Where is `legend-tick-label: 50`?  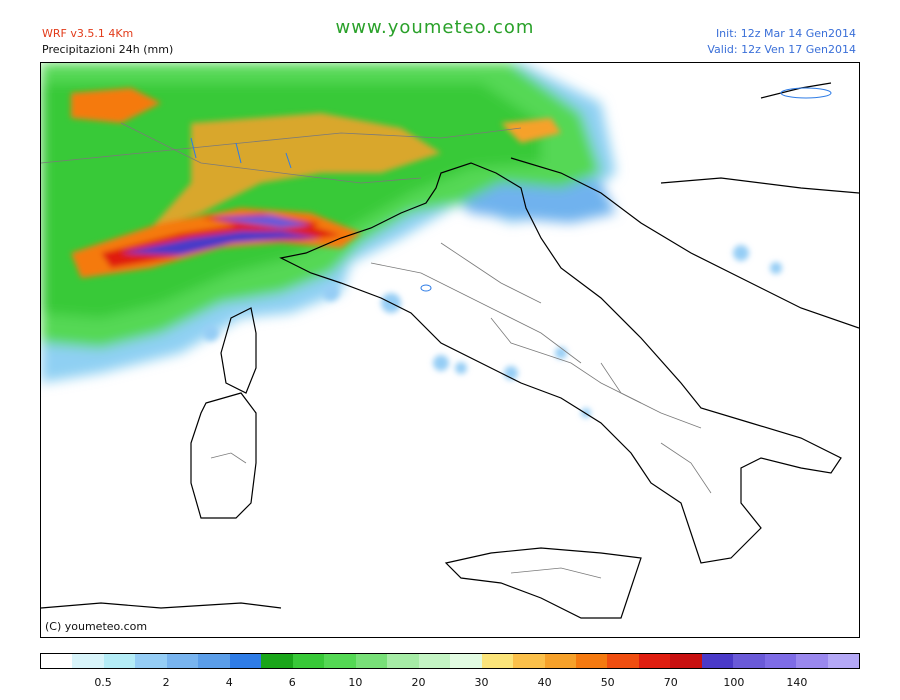 legend-tick-label: 50 is located at coordinates (607, 682).